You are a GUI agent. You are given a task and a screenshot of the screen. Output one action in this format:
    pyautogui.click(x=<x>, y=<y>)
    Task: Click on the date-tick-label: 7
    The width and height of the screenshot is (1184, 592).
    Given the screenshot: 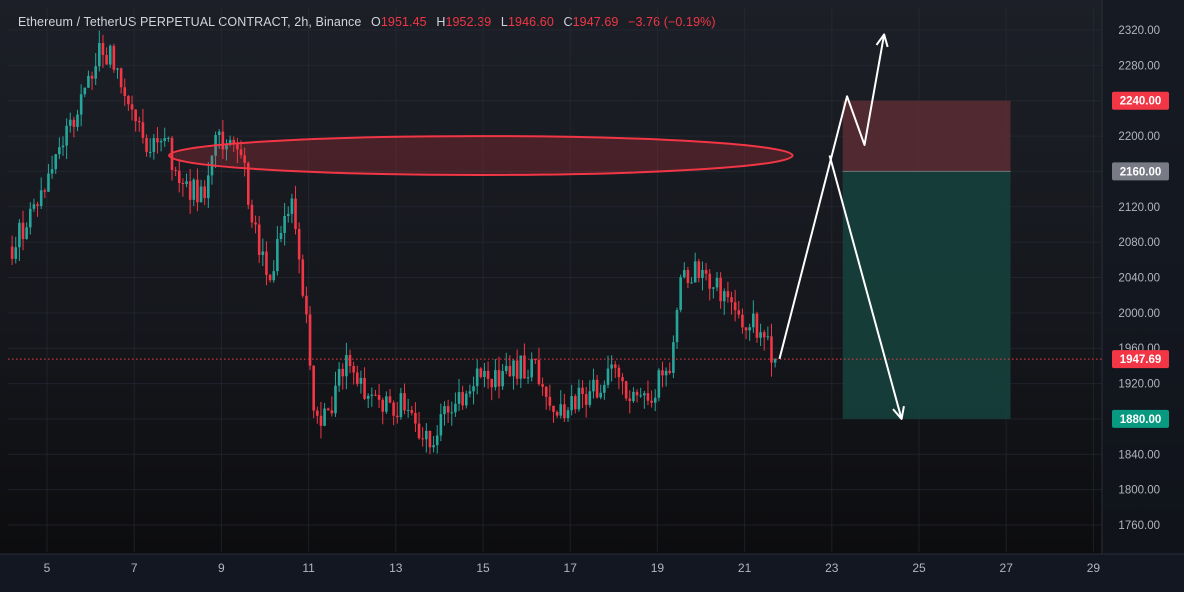 What is the action you would take?
    pyautogui.click(x=134, y=568)
    